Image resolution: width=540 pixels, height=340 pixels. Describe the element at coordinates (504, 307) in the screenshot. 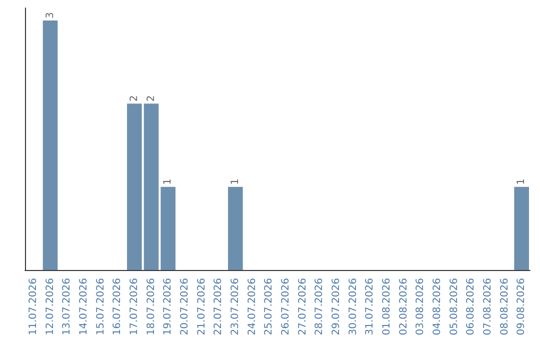

I see `x-tick-label: 08.08.2026` at that location.